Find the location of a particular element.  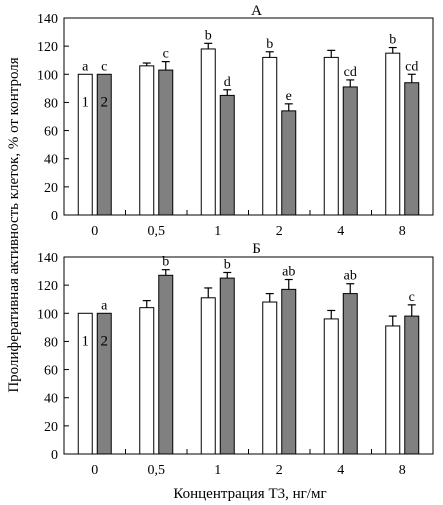

panel-title-a: А is located at coordinates (256, 11).